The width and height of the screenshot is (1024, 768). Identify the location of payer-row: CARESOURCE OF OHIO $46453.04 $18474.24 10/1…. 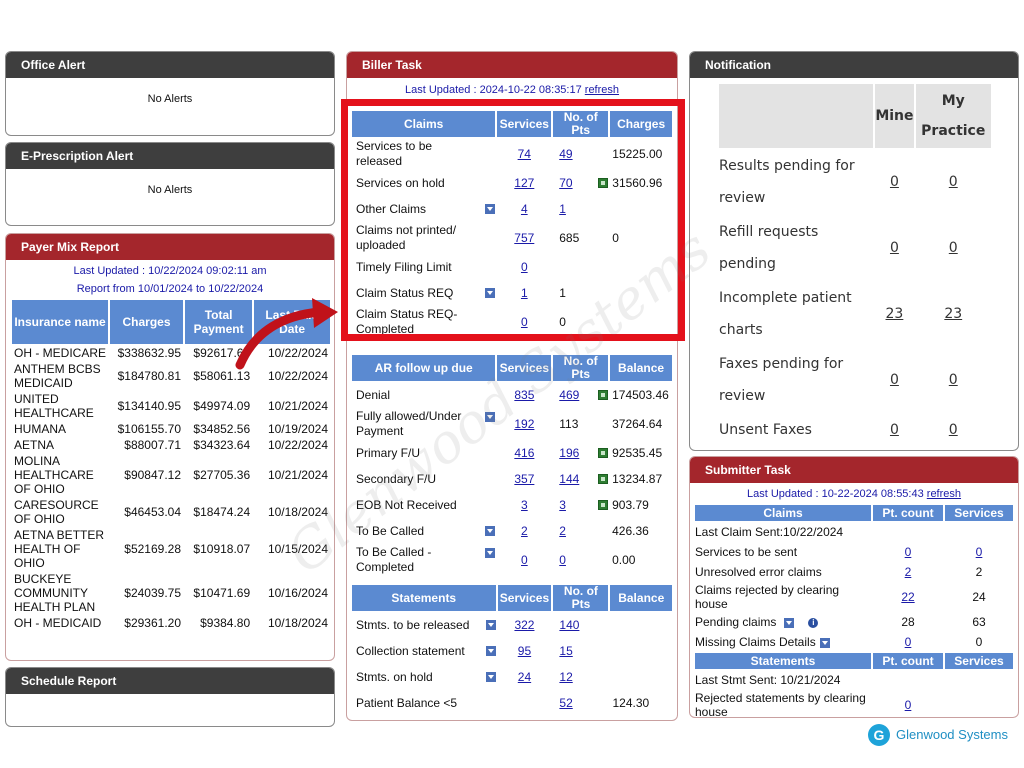
(171, 512).